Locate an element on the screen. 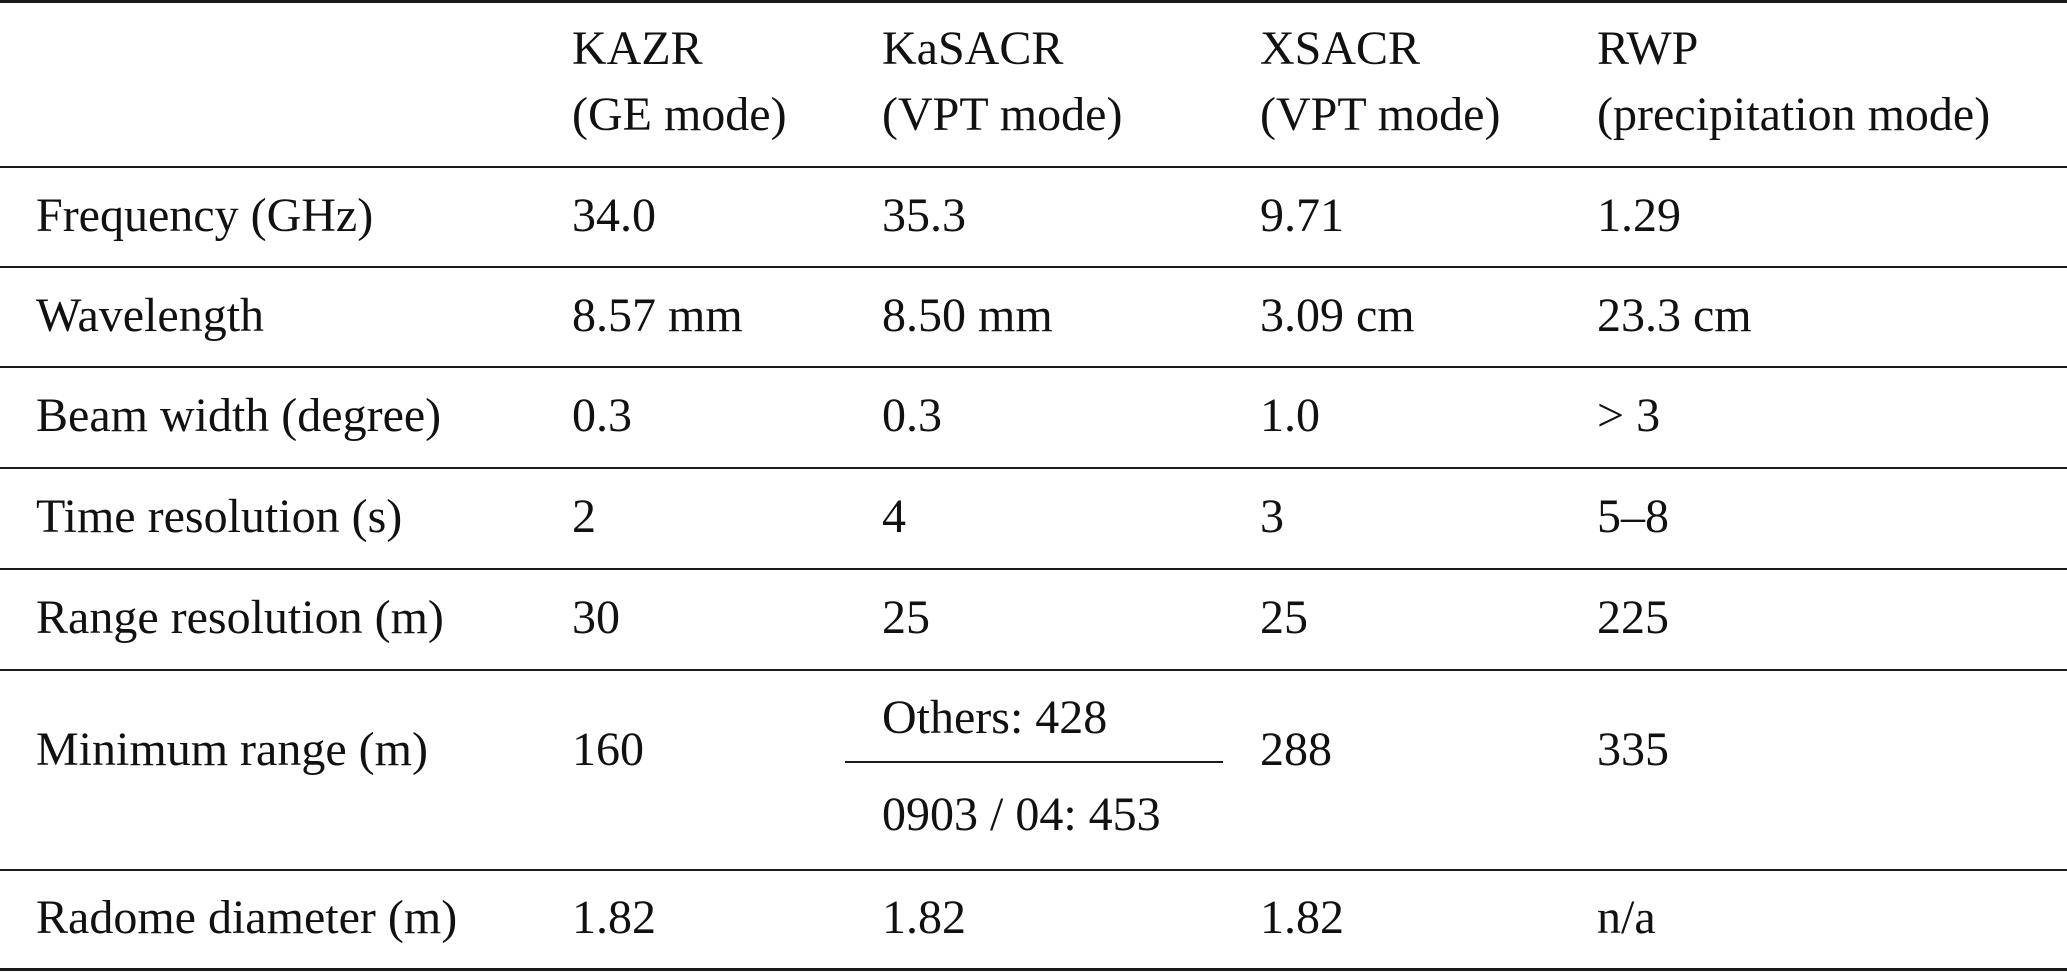 The width and height of the screenshot is (2067, 972). cell-kasacr-bottom: 0903 / 04: 453 is located at coordinates (1021, 814).